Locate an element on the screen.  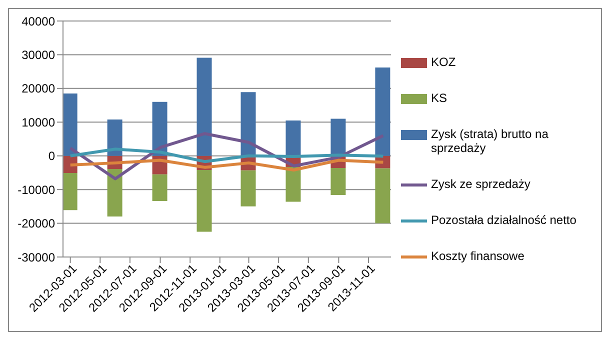
legend-label: Pozostała działalność netto is located at coordinates (503, 220).